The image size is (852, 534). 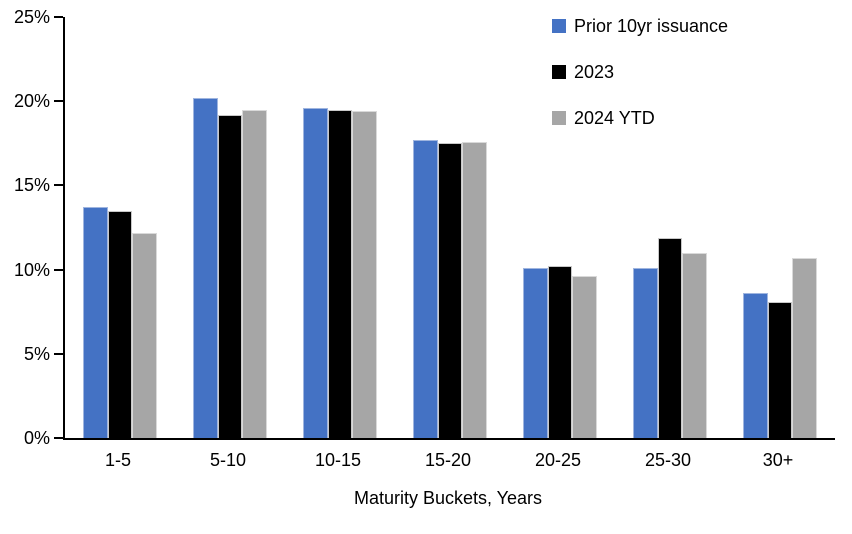 I want to click on legend: Prior 10yr issuance 2023 2024 YTD, so click(x=640, y=85).